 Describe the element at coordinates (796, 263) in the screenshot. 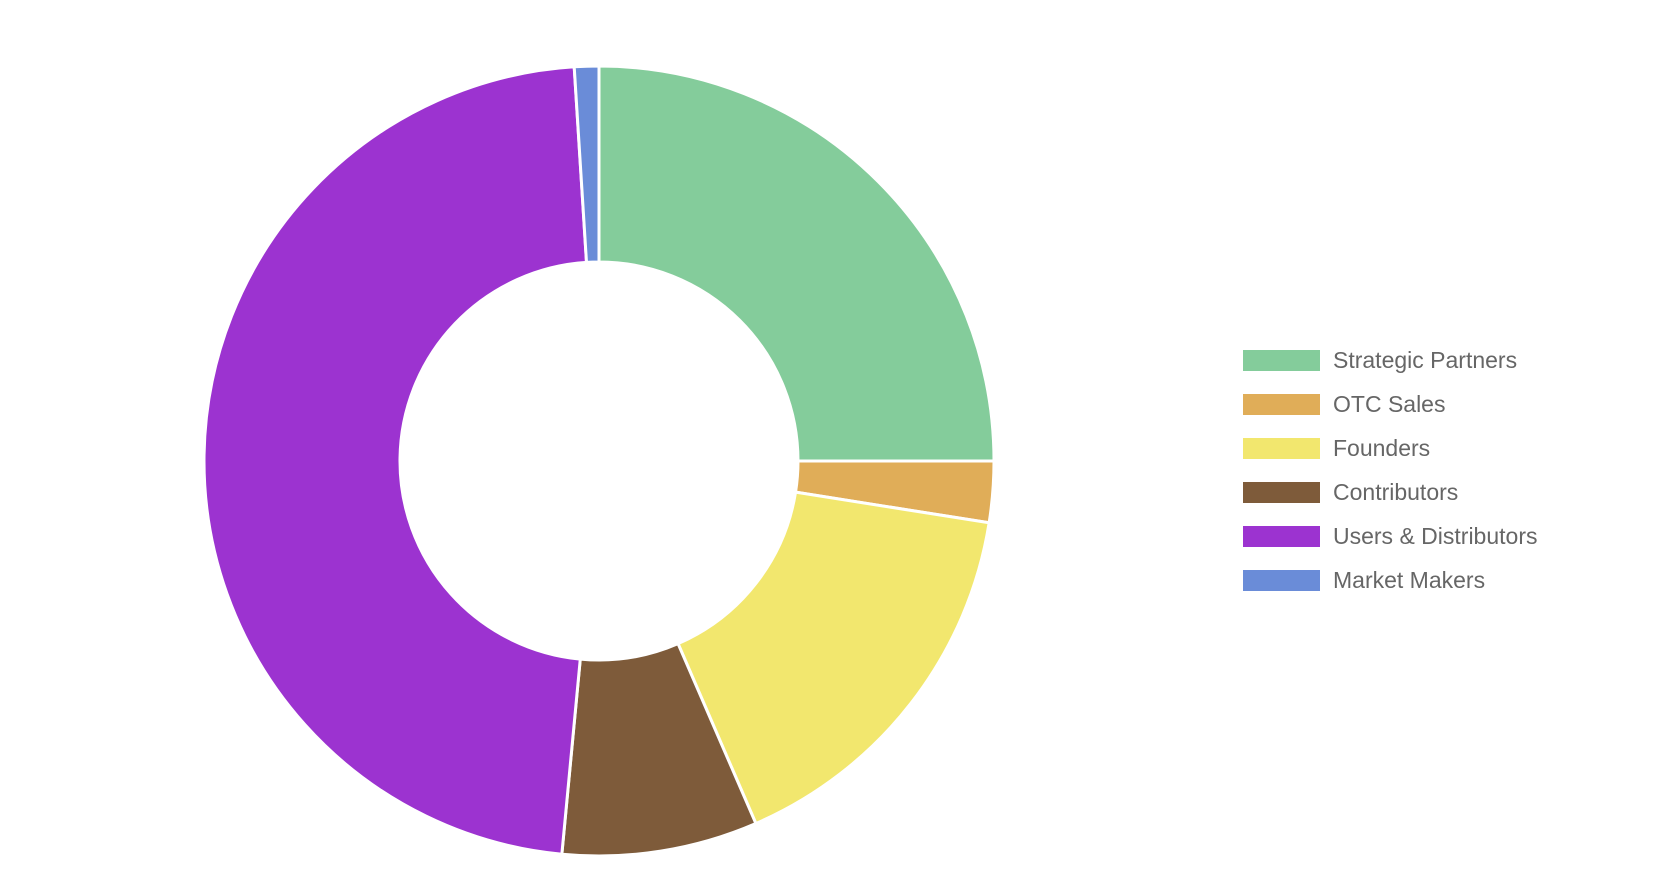

I see `donut-slice-strategic-partners` at that location.